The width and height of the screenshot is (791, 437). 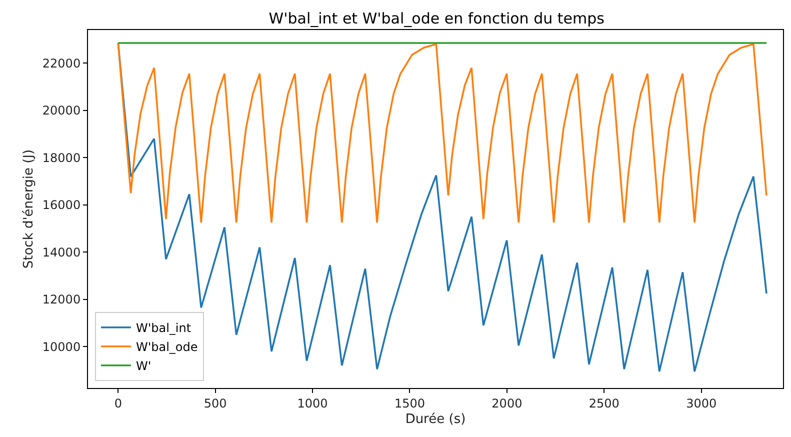 I want to click on x-tick-label: 0, so click(x=118, y=403).